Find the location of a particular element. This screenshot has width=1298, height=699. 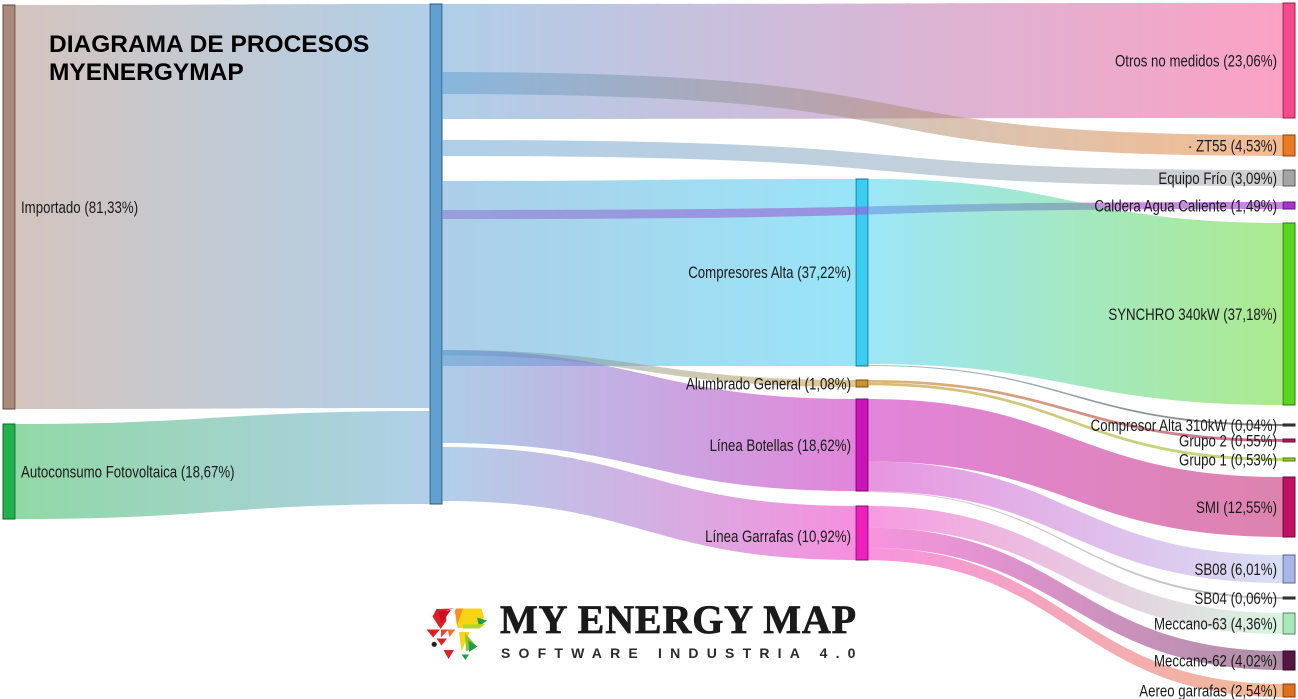

svg-text: Grupo 2 (0,55%) is located at coordinates (1228, 441).